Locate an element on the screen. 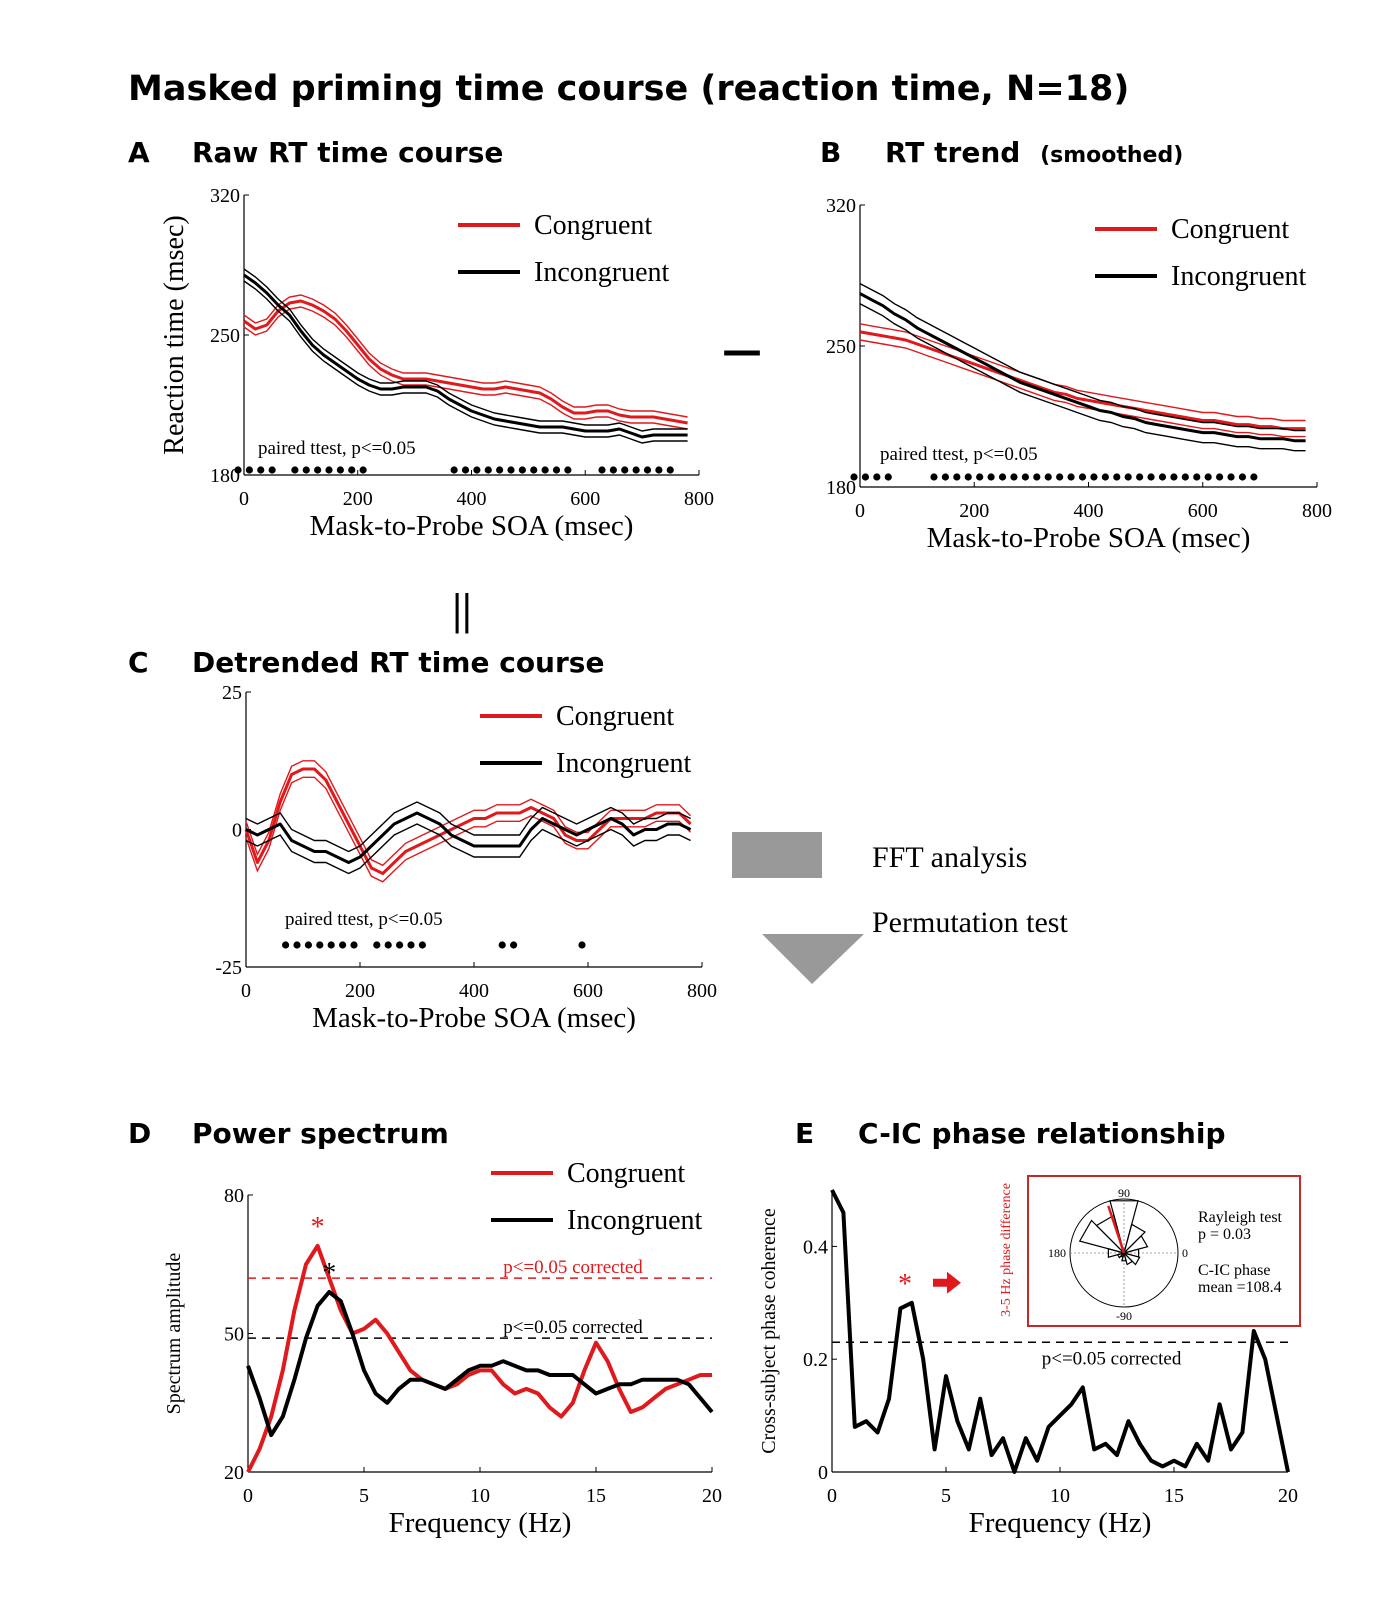 The image size is (1400, 1600). panel-e-x-tick-label: 10 is located at coordinates (1060, 1496).